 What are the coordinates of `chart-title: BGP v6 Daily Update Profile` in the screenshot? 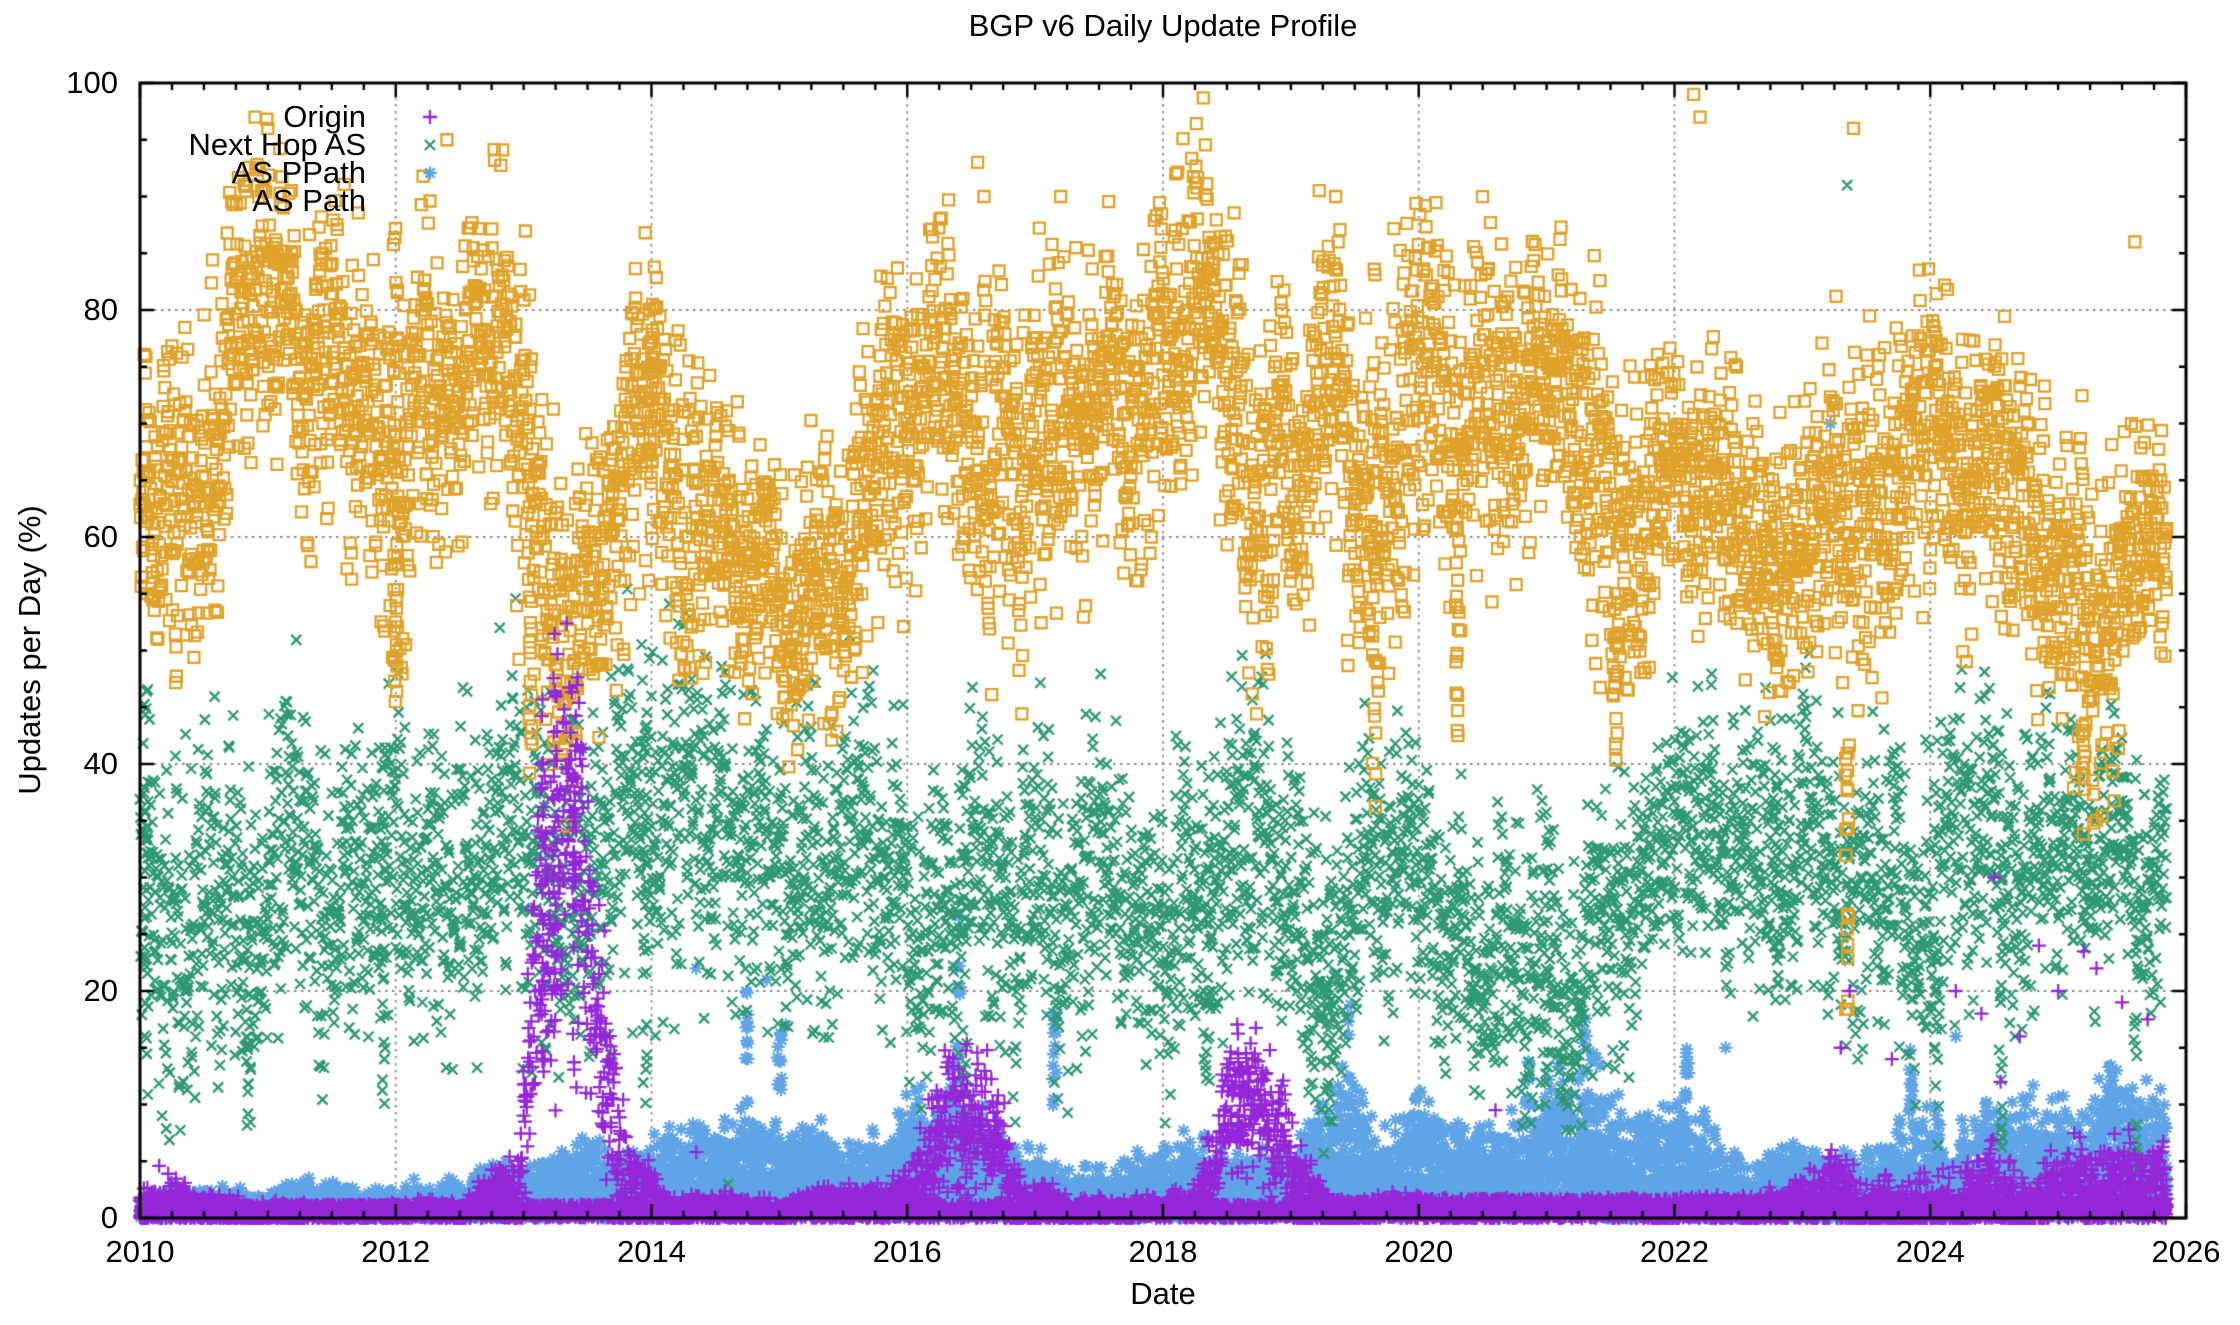 It's located at (1163, 25).